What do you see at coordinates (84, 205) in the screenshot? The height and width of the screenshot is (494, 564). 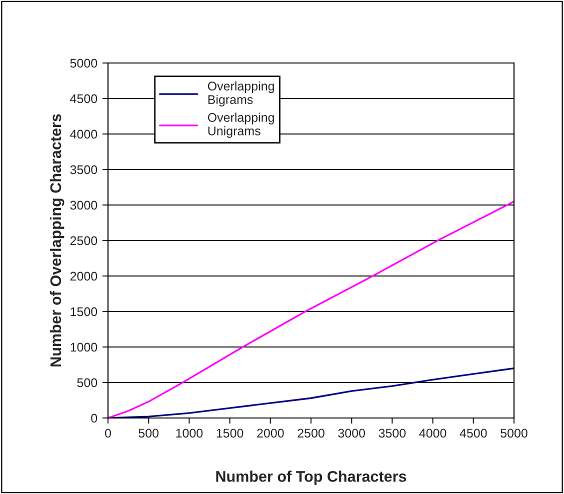 I see `y-tick-label: 3000` at bounding box center [84, 205].